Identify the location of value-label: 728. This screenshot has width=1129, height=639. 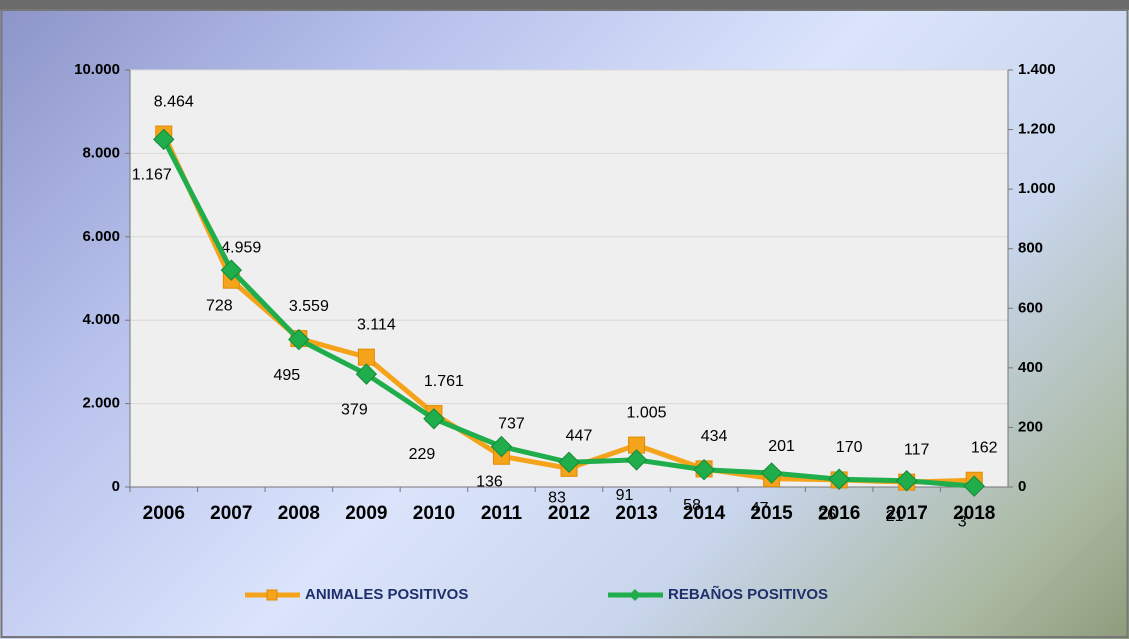
(219, 305).